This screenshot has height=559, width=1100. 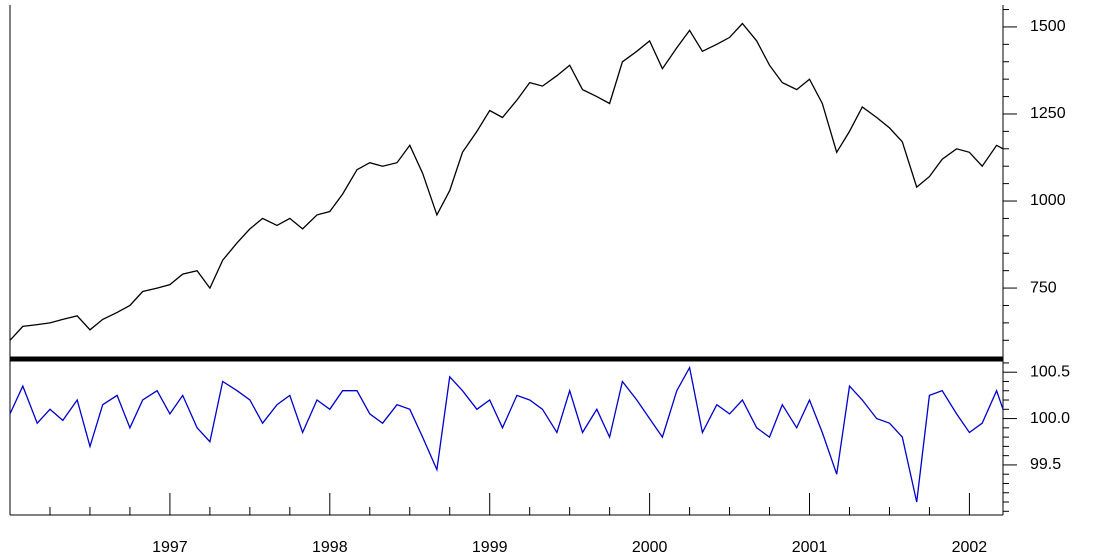 What do you see at coordinates (1048, 113) in the screenshot?
I see `y-tick-label: 1250` at bounding box center [1048, 113].